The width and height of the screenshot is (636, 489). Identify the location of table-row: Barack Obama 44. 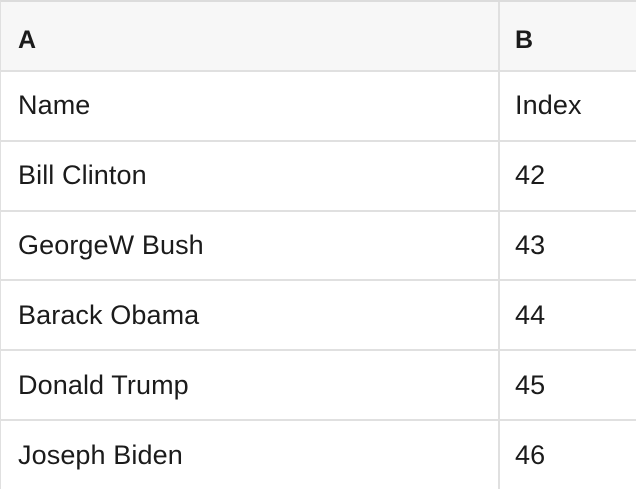
(318, 316).